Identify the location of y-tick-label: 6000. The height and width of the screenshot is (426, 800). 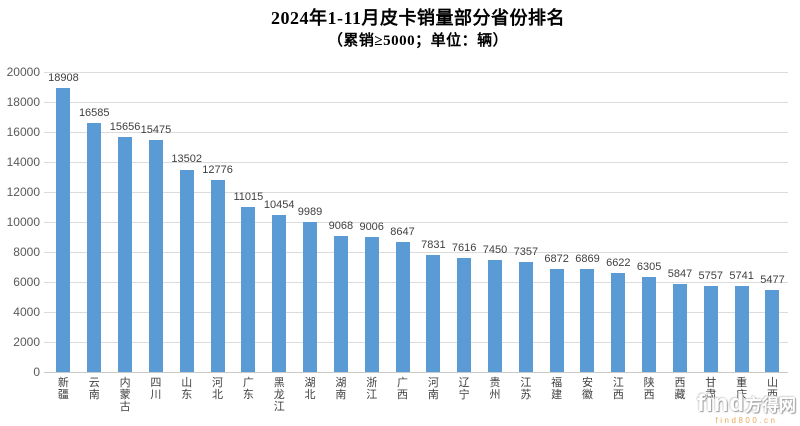
(26, 282).